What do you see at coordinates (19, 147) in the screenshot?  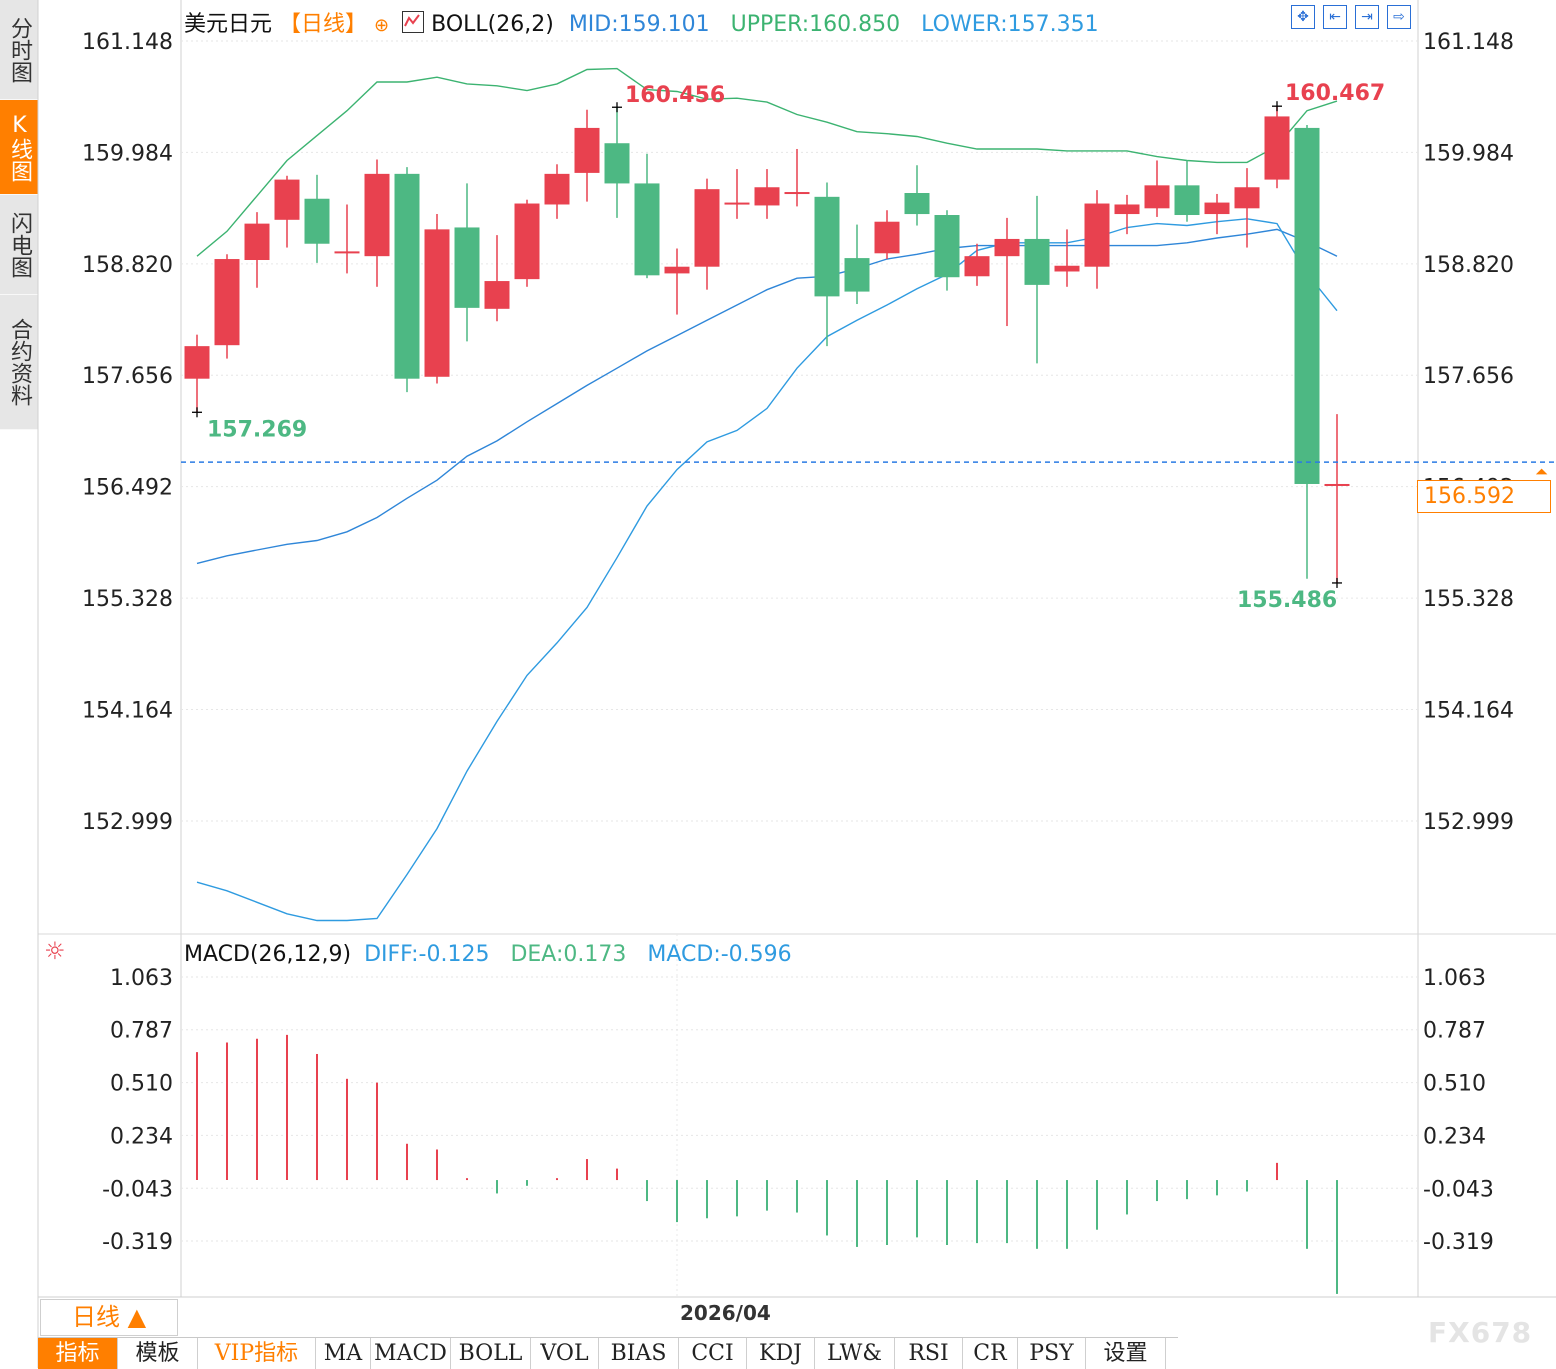 I see `side-tab-kline: K线图` at bounding box center [19, 147].